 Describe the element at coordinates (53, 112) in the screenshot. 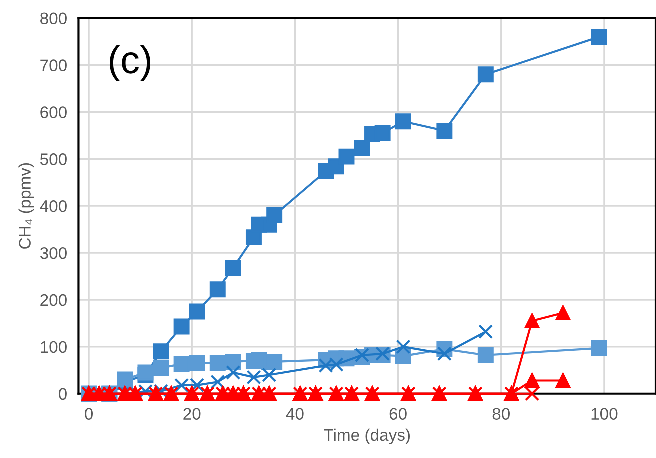

I see `y-tick-label: 600` at that location.